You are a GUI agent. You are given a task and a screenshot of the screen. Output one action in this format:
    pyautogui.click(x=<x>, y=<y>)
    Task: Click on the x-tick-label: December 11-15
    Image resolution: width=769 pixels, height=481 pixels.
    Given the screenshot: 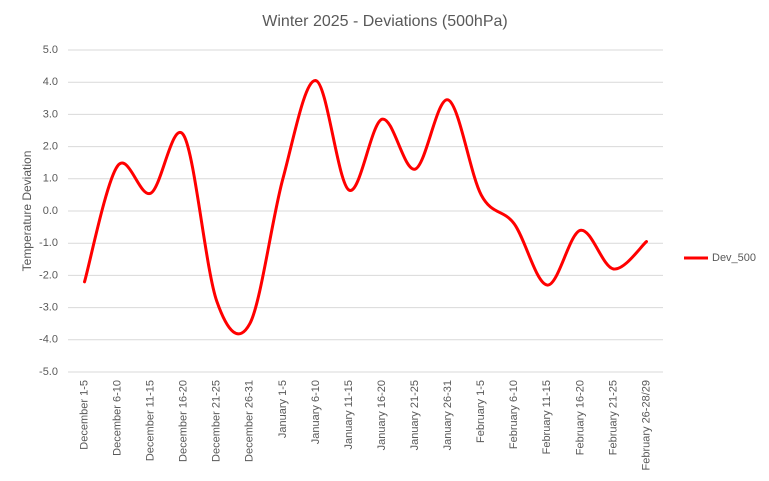 What is the action you would take?
    pyautogui.click(x=151, y=420)
    